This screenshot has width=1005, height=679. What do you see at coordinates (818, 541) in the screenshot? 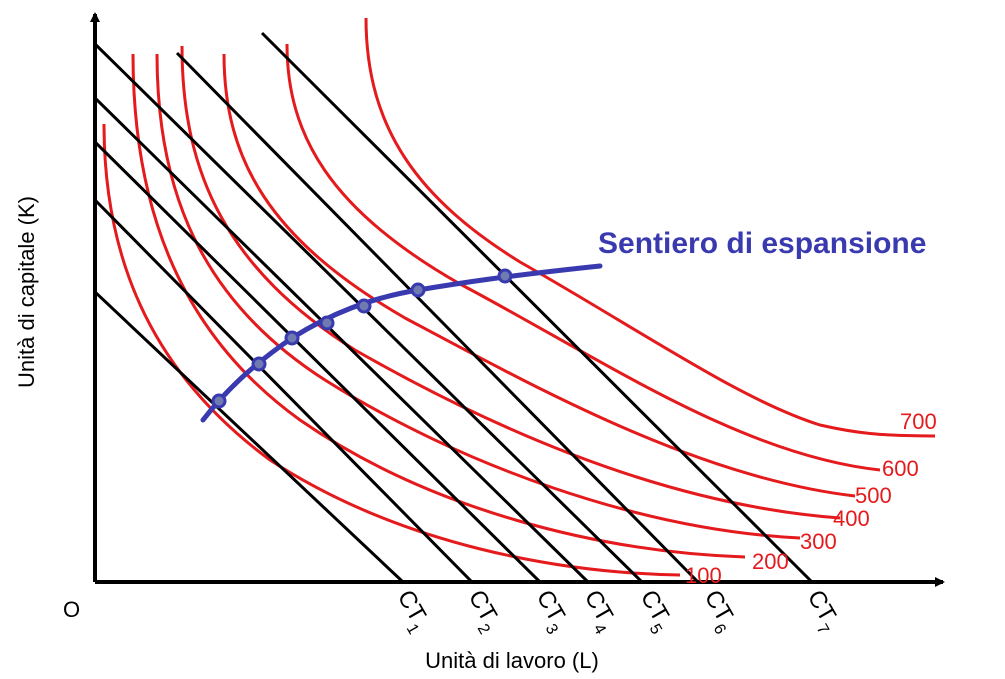
I see `isoquant-label-3: 300` at bounding box center [818, 541].